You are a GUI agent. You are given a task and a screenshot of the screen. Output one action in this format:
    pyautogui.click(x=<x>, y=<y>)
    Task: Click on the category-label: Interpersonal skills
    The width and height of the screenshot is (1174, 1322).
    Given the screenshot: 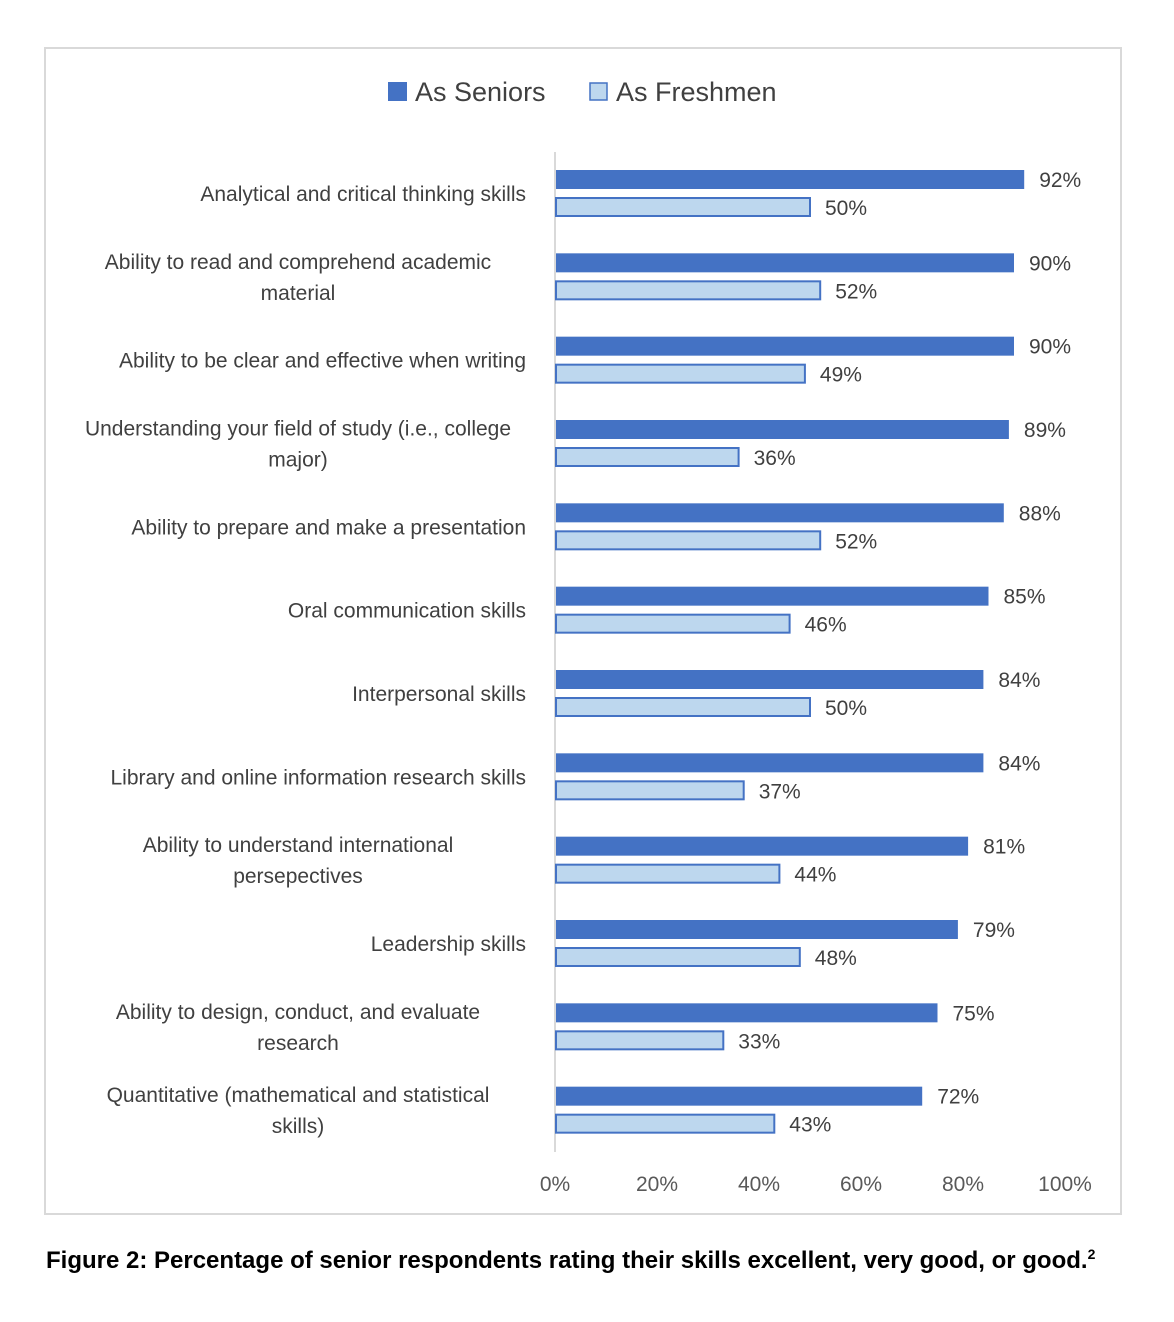 What is the action you would take?
    pyautogui.click(x=439, y=694)
    